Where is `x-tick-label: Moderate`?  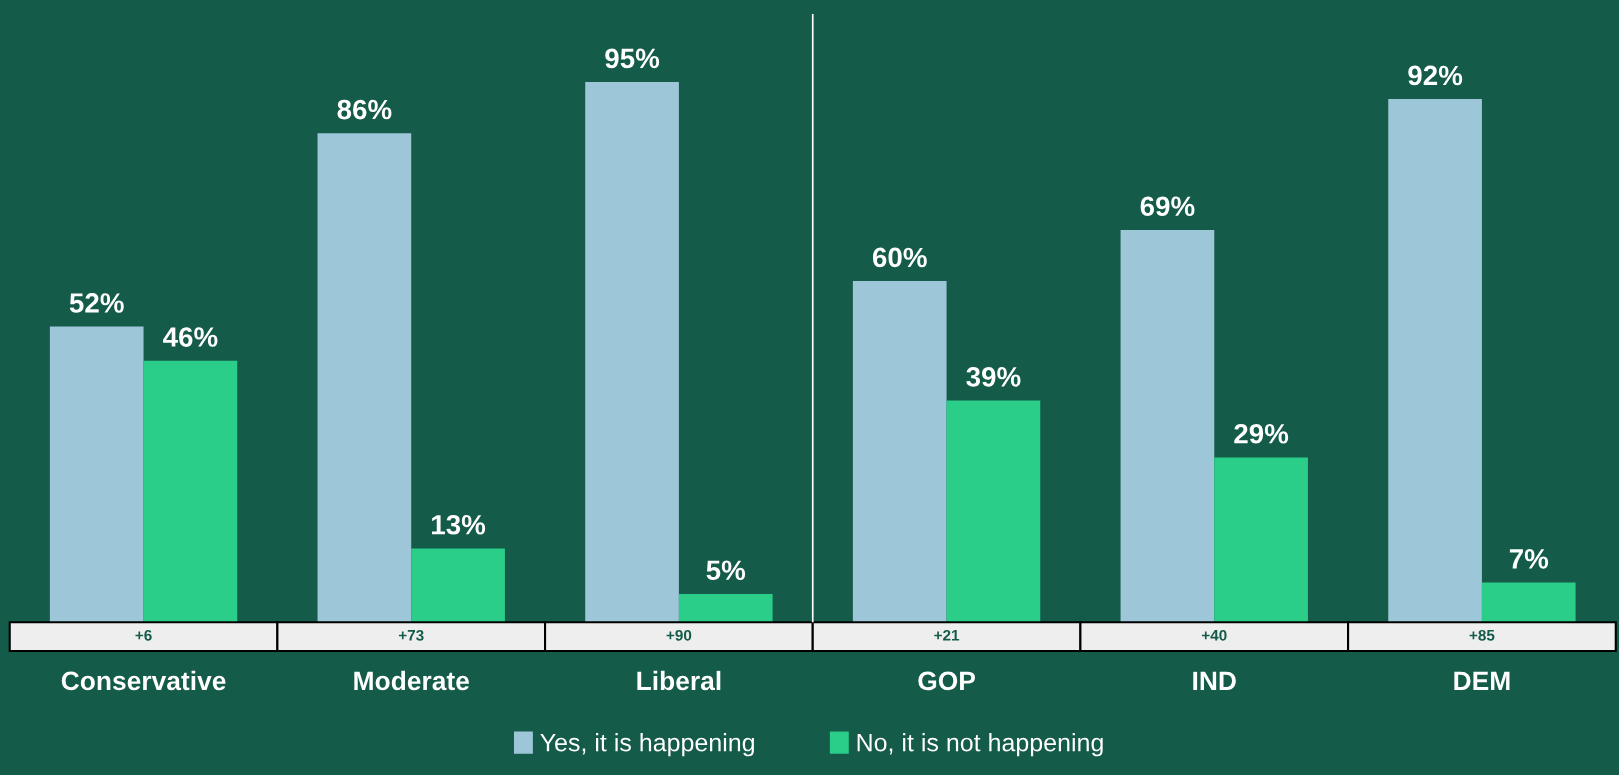 x-tick-label: Moderate is located at coordinates (411, 680).